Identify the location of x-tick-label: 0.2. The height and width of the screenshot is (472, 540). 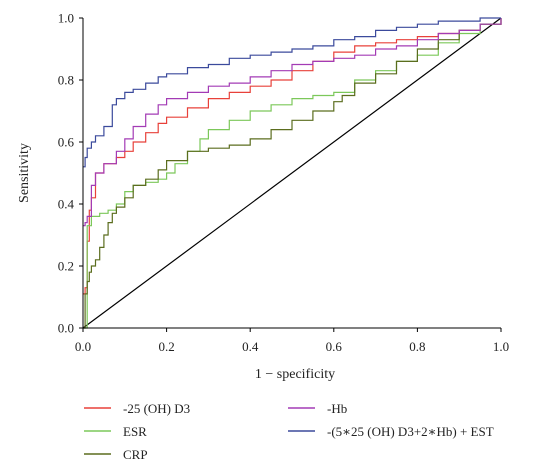
(166, 346).